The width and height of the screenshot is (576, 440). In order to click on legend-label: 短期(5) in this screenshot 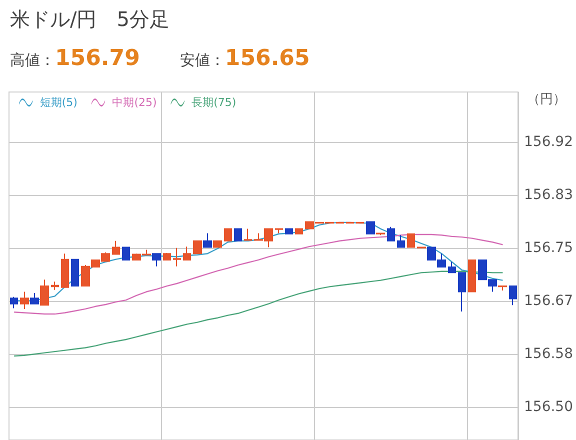, I will do `click(59, 102)`.